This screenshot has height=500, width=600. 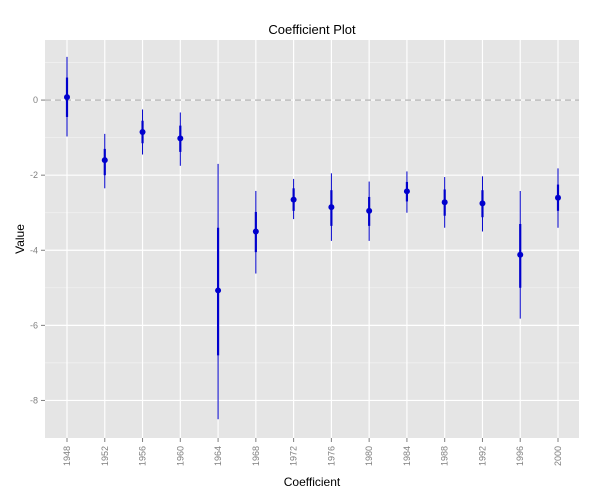 I want to click on x-tick-label: 2000, so click(x=558, y=456).